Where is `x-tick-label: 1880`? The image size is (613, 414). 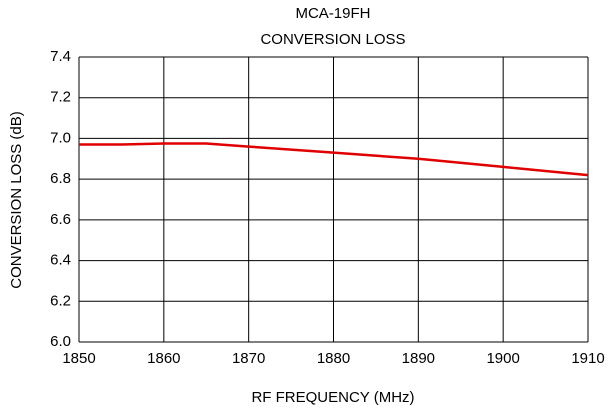 x-tick-label: 1880 is located at coordinates (333, 358).